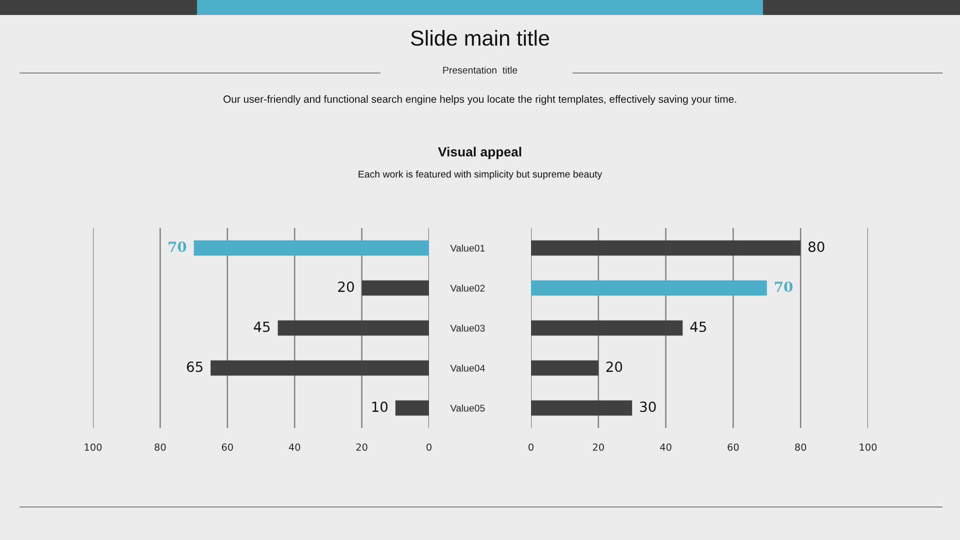 The height and width of the screenshot is (540, 960). What do you see at coordinates (194, 367) in the screenshot?
I see `data-label: 65` at bounding box center [194, 367].